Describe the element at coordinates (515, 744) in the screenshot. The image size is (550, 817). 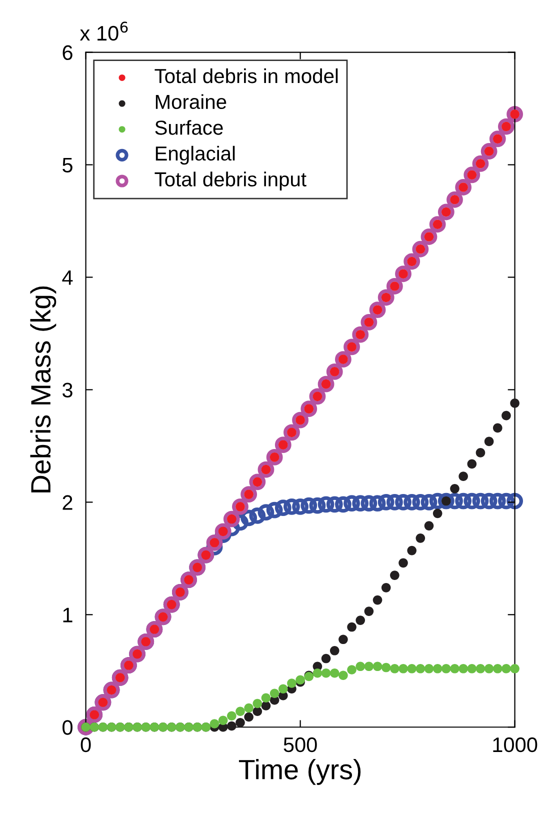
I see `x-tick-label: 1000` at that location.